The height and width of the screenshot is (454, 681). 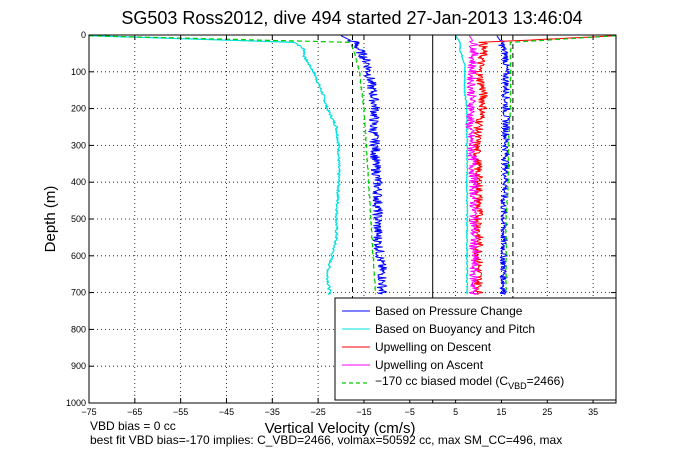 I want to click on series-pressure-descent-line, so click(x=364, y=165).